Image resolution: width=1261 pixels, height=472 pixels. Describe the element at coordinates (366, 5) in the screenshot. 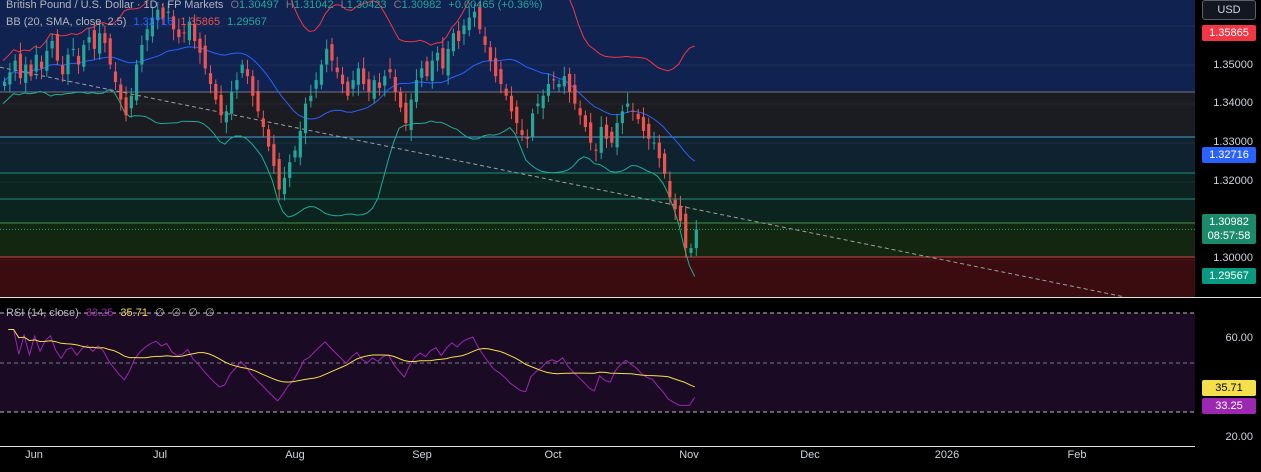

I see `low-value: 1.30423` at that location.